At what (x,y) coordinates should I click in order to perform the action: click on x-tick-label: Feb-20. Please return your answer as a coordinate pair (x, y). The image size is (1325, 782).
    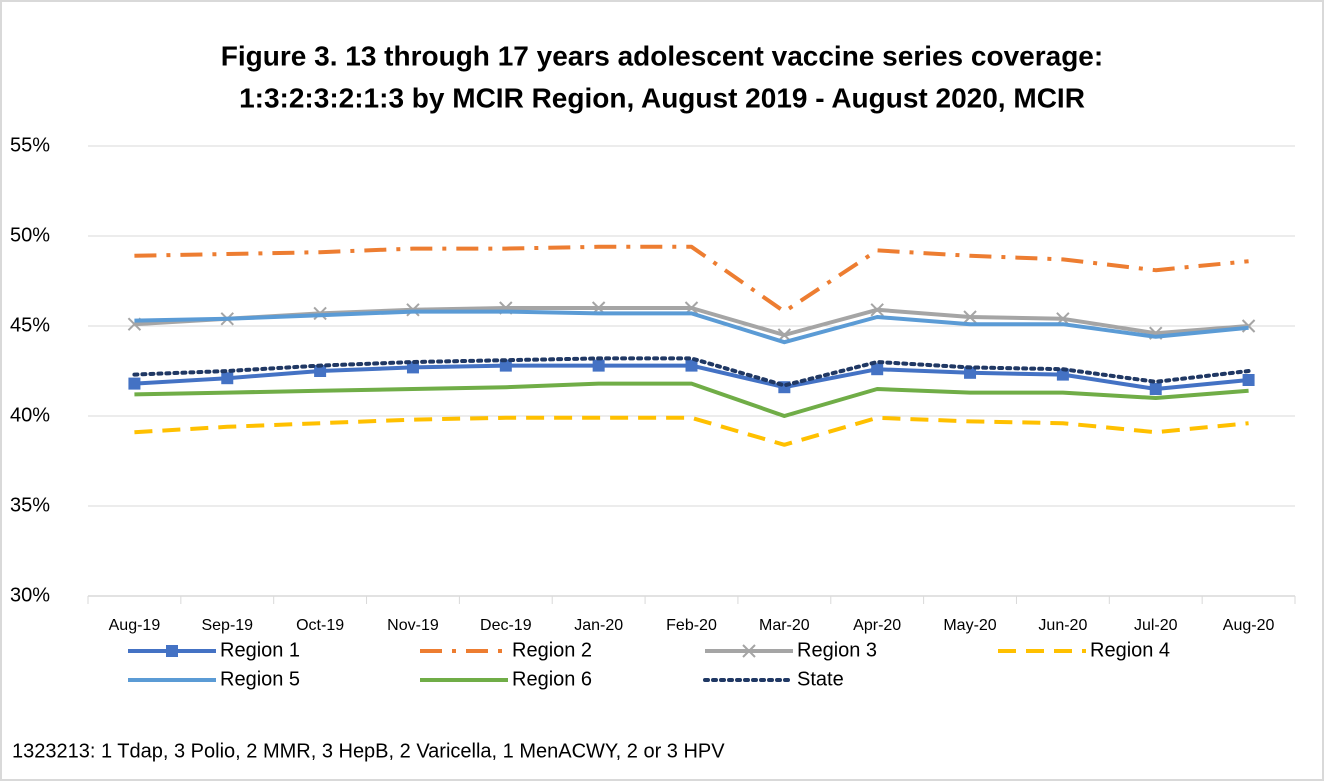
    Looking at the image, I should click on (691, 625).